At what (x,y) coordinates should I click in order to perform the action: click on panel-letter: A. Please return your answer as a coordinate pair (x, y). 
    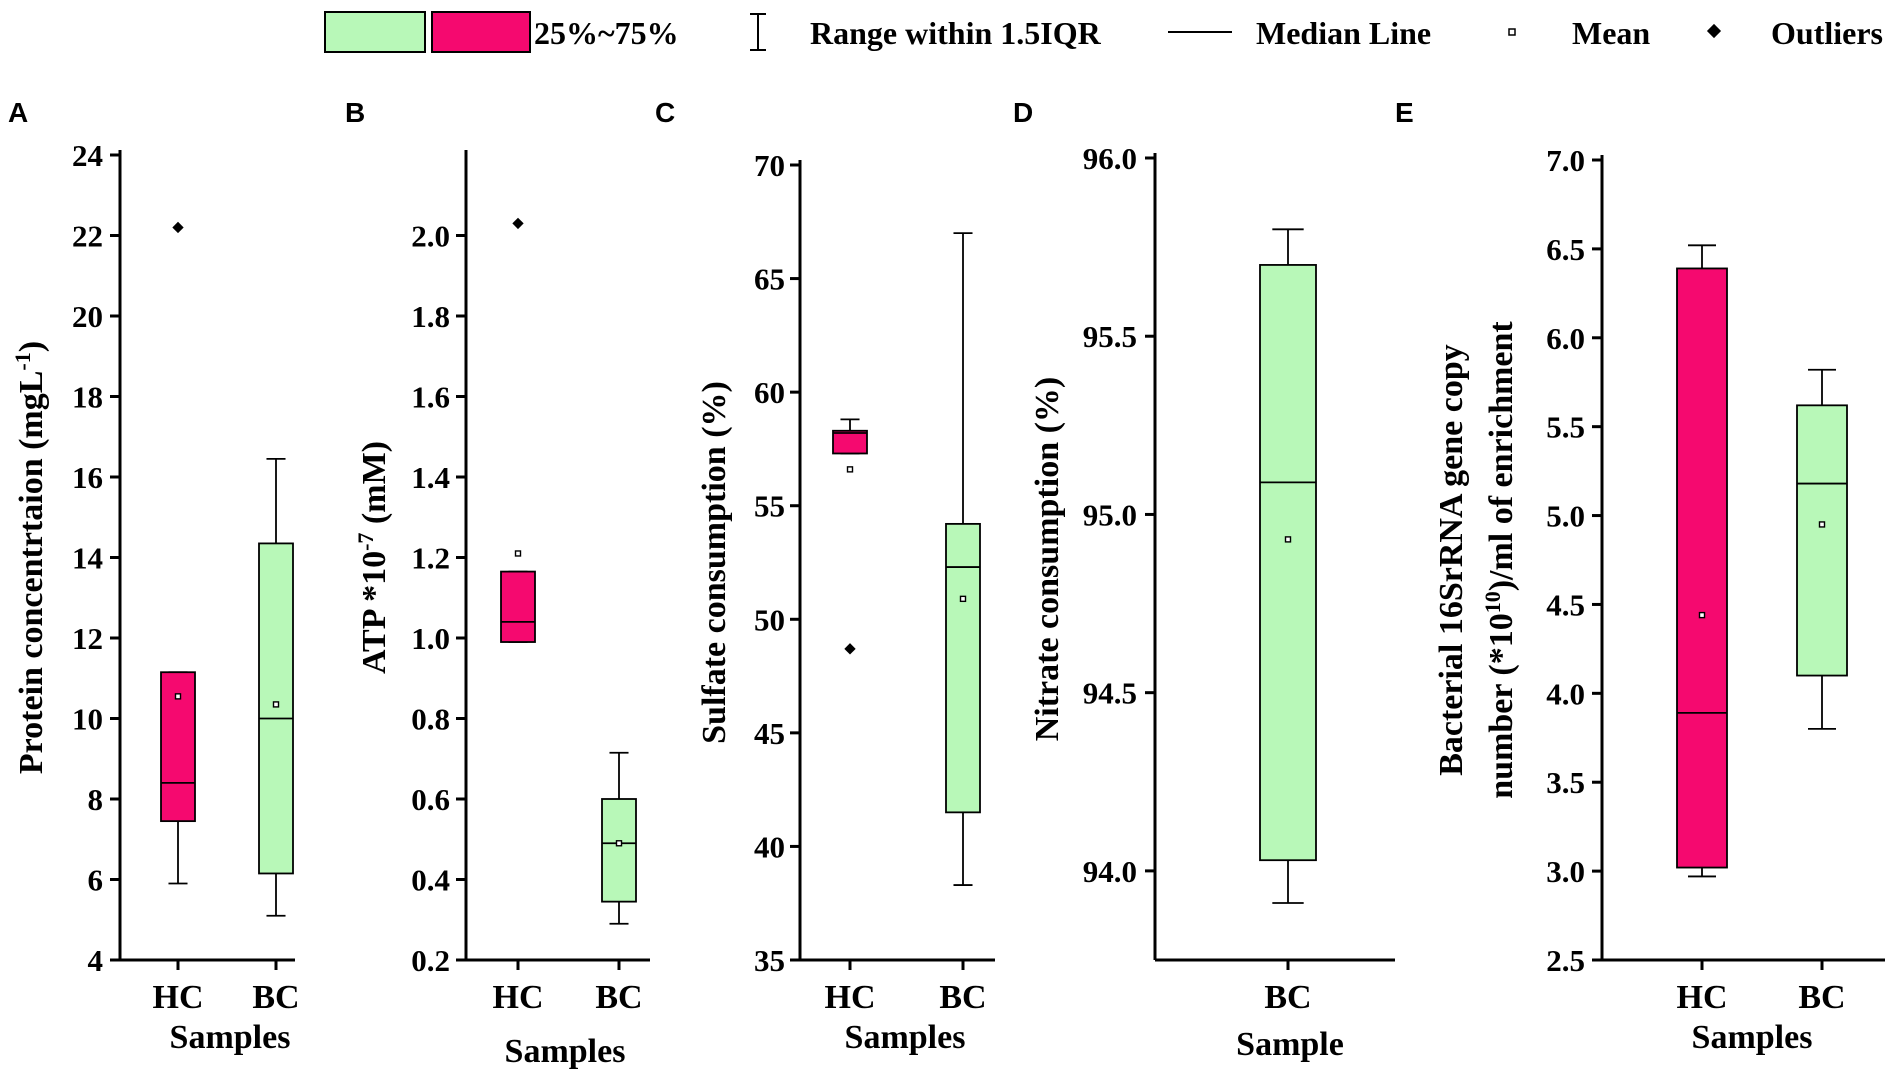
    Looking at the image, I should click on (18, 112).